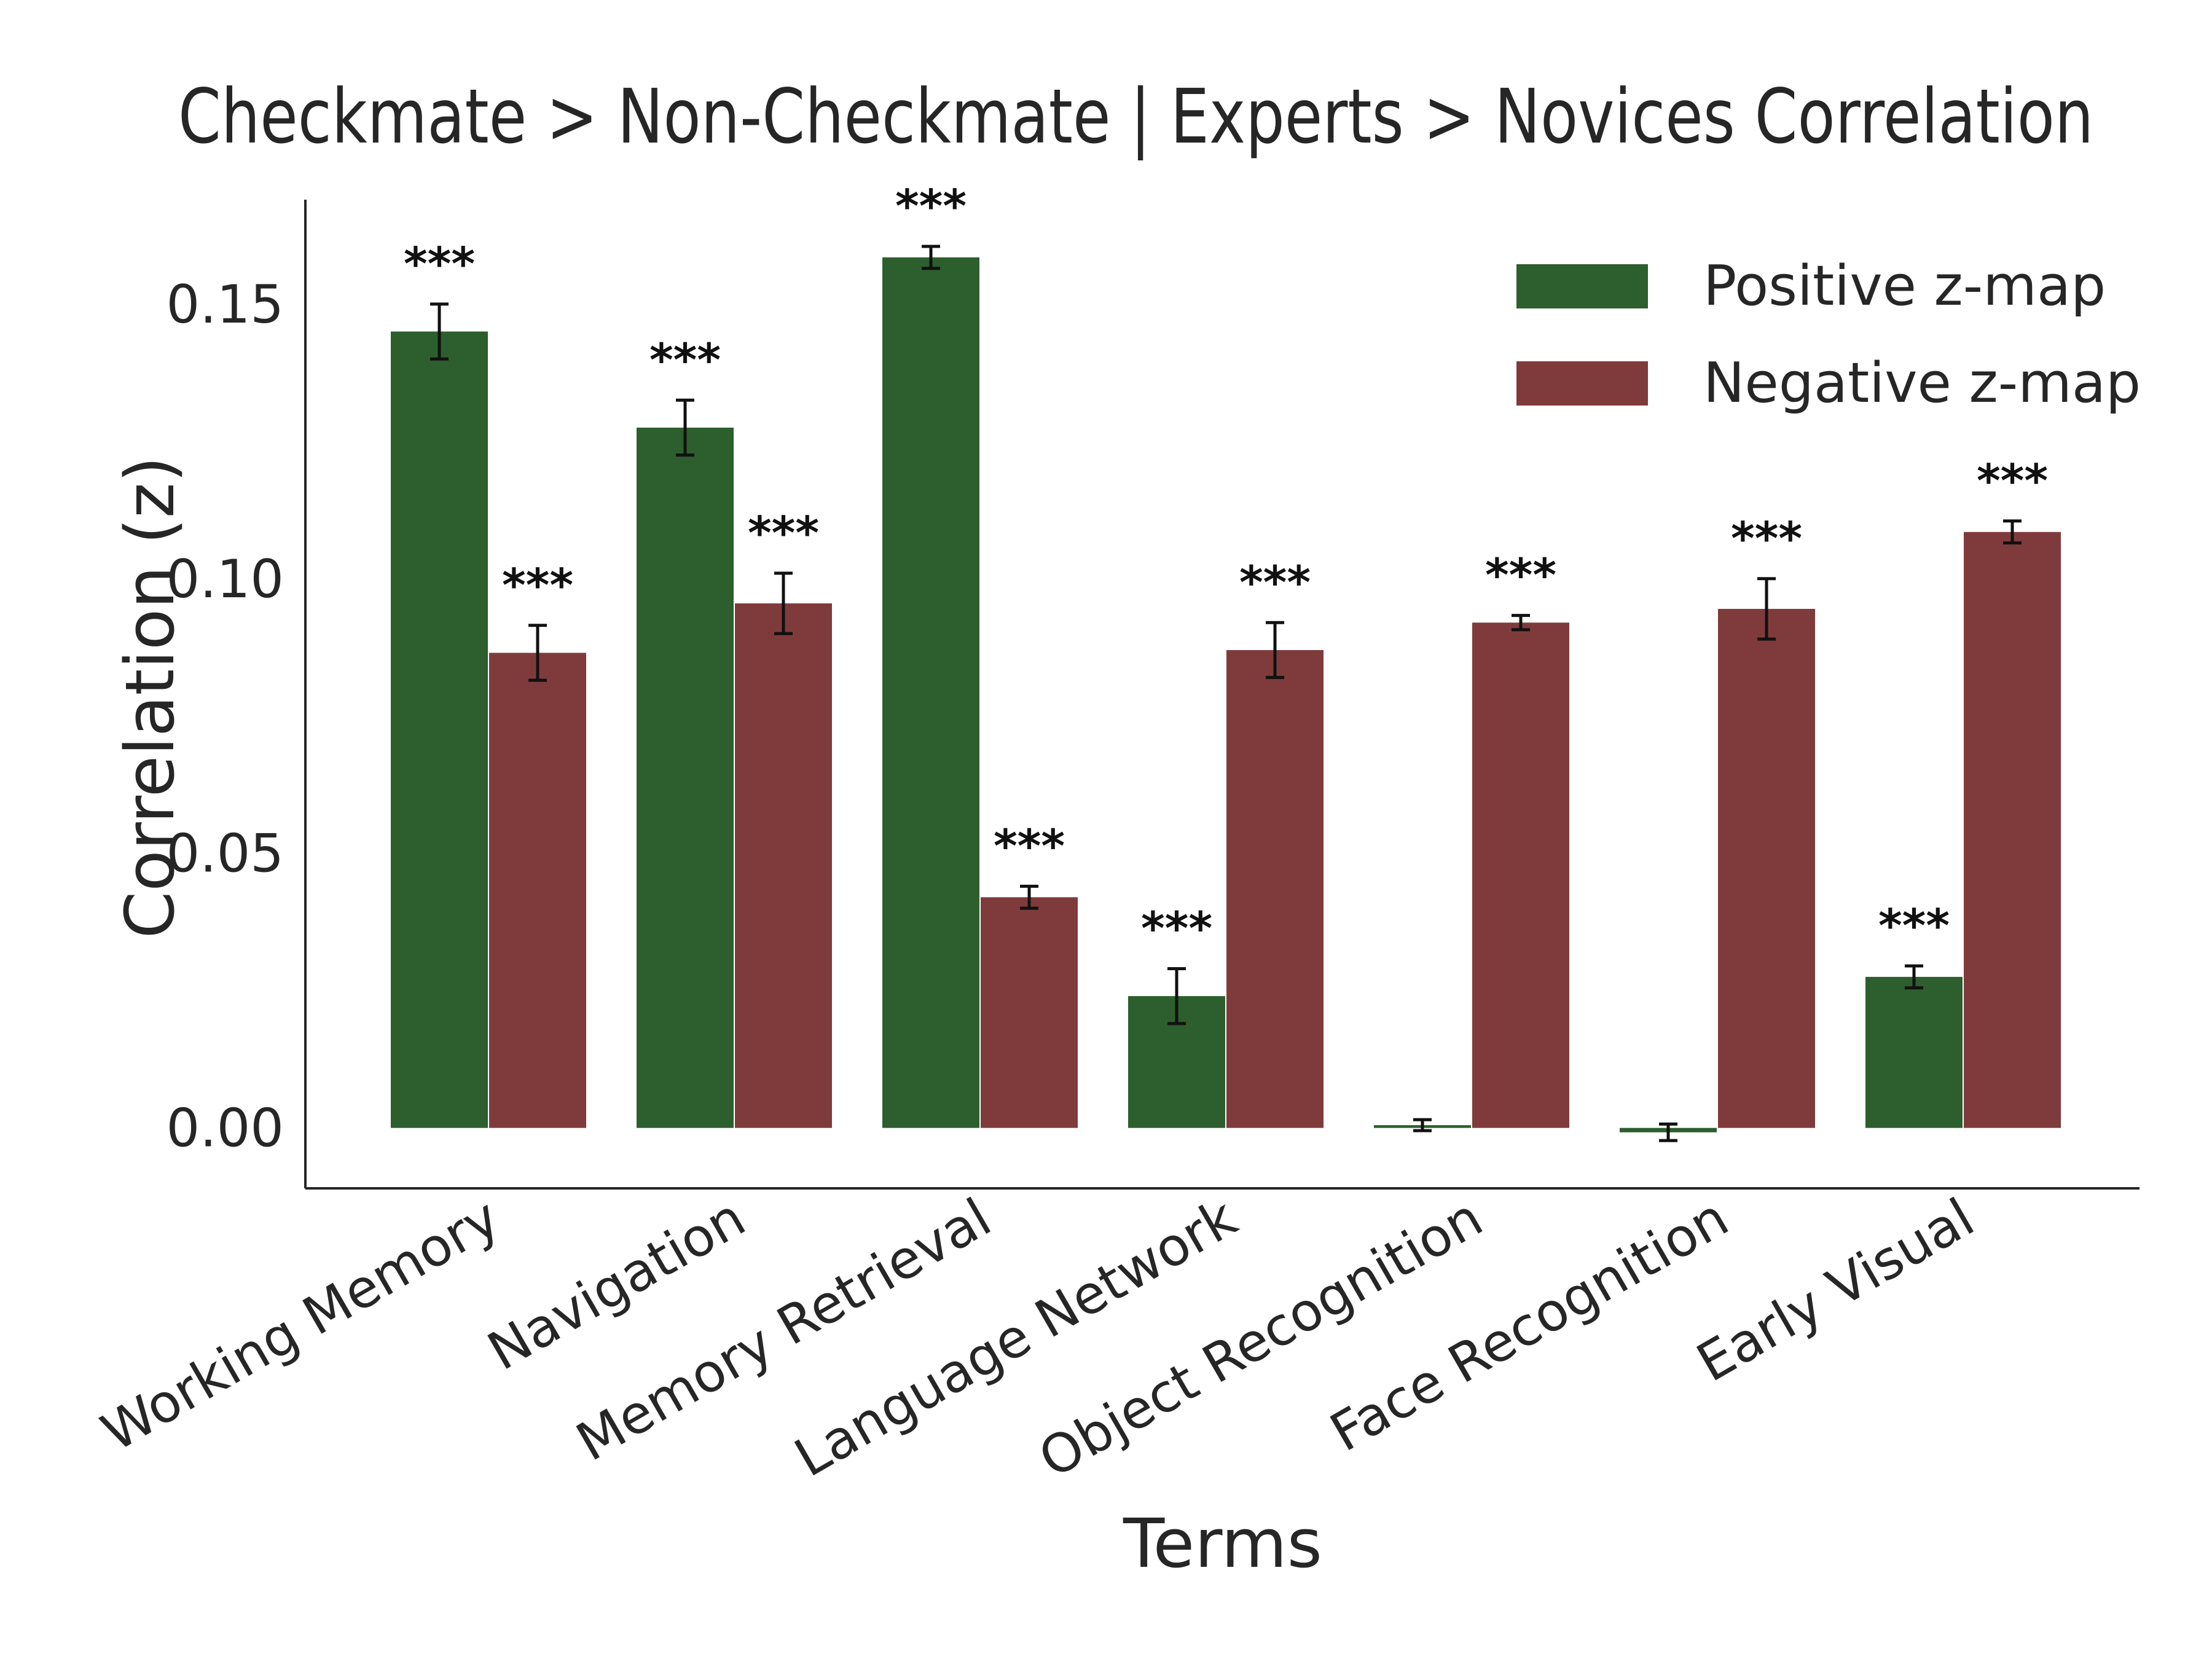 This screenshot has width=2212, height=1659. I want to click on bar-positive-early-visual, so click(1914, 1052).